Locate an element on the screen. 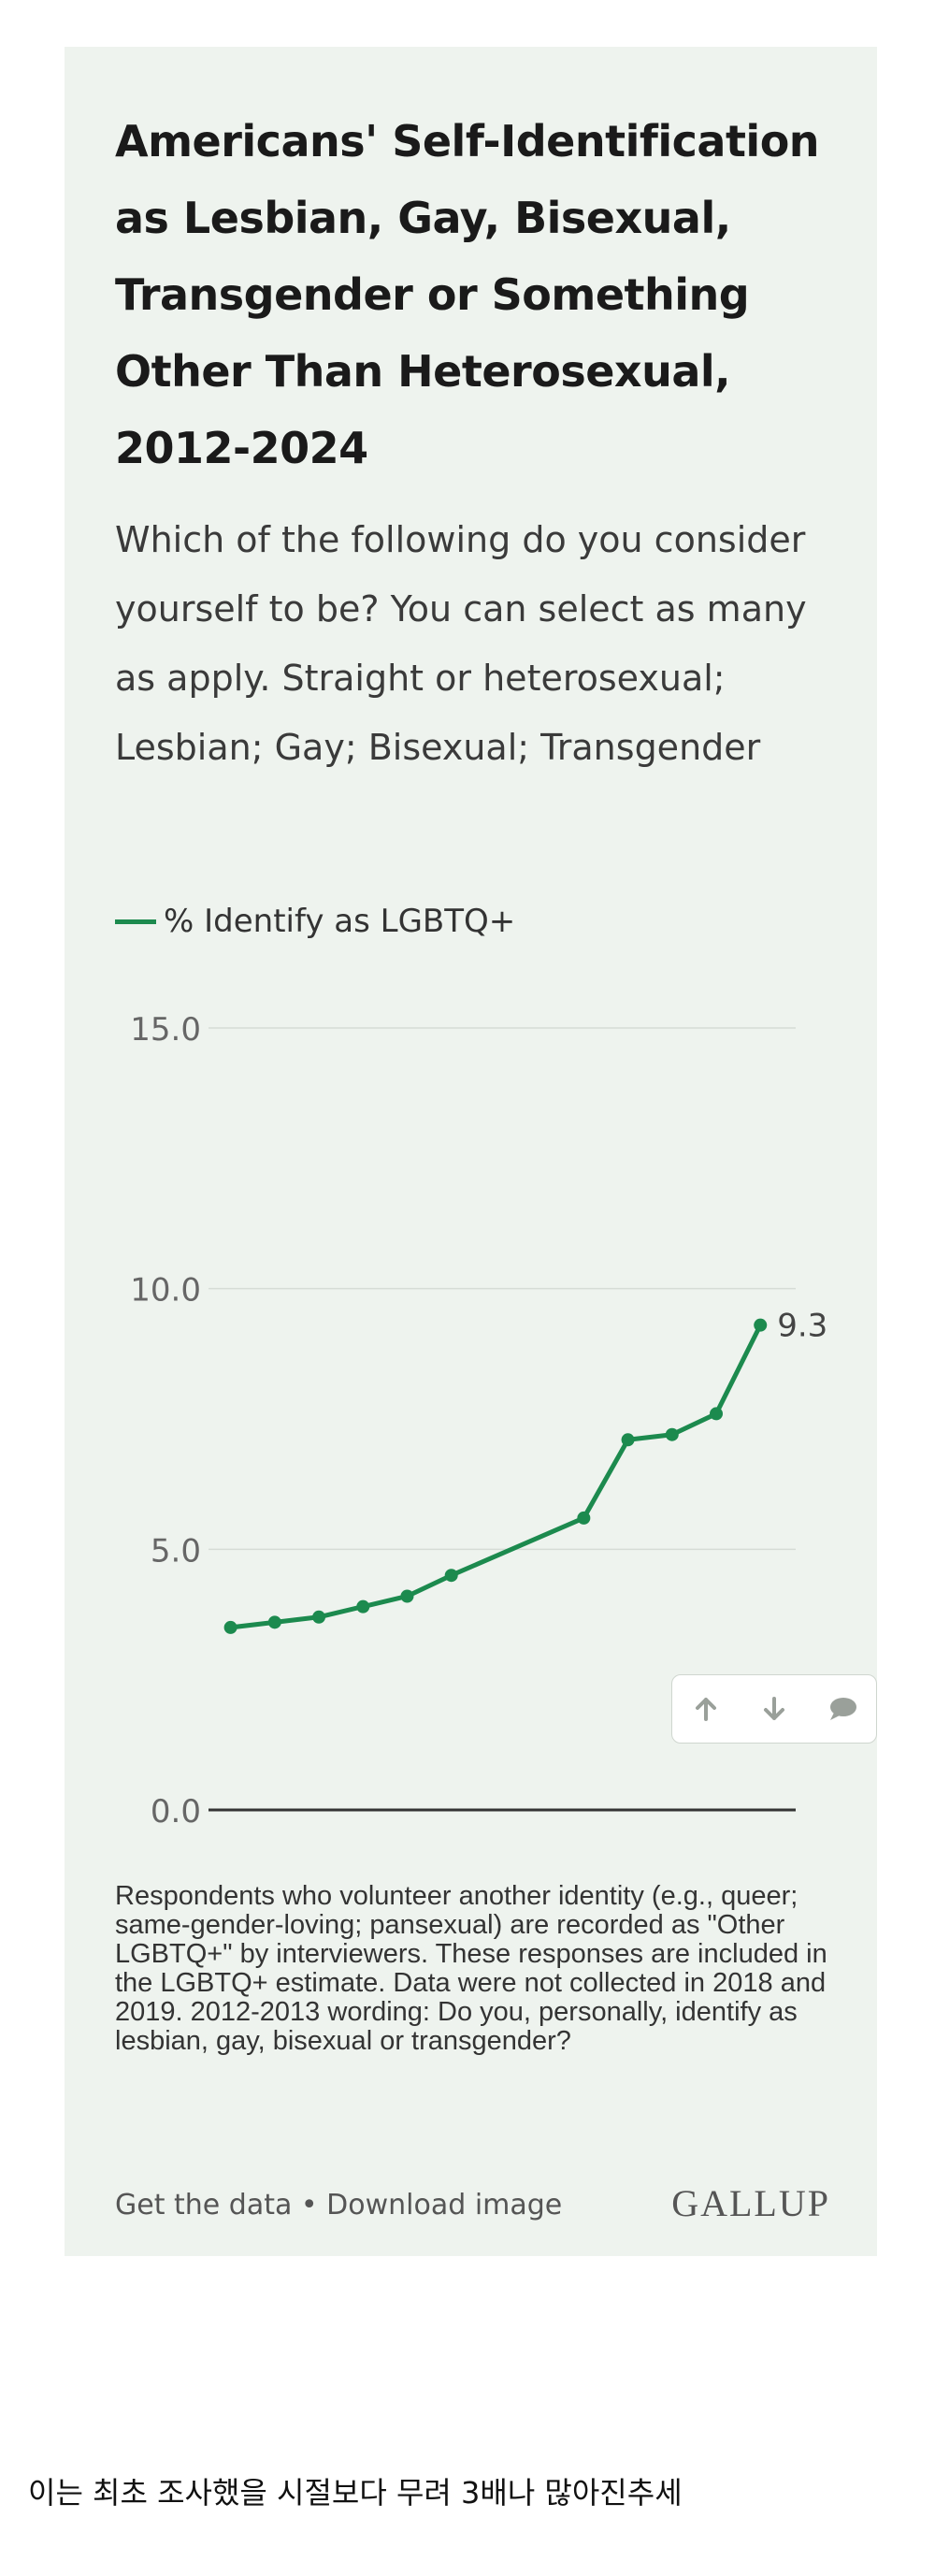 This screenshot has width=935, height=2576. post-caption: 이는 최초 조사했을 시절보다 무려 3배나 많아진추세 is located at coordinates (356, 2493).